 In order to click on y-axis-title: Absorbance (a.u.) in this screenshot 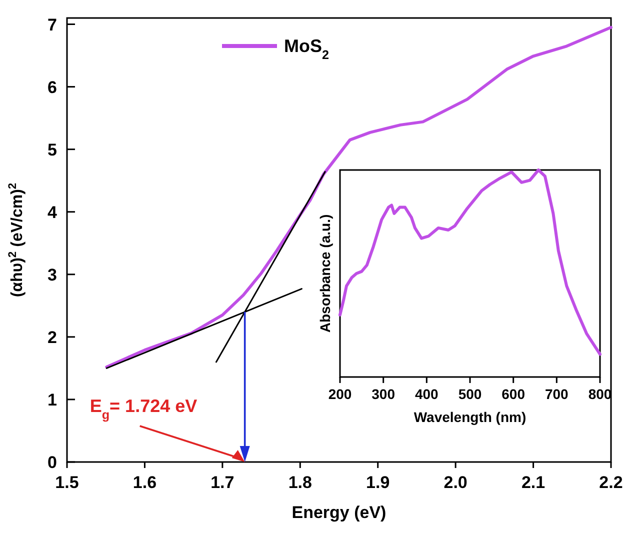, I will do `click(325, 273)`.